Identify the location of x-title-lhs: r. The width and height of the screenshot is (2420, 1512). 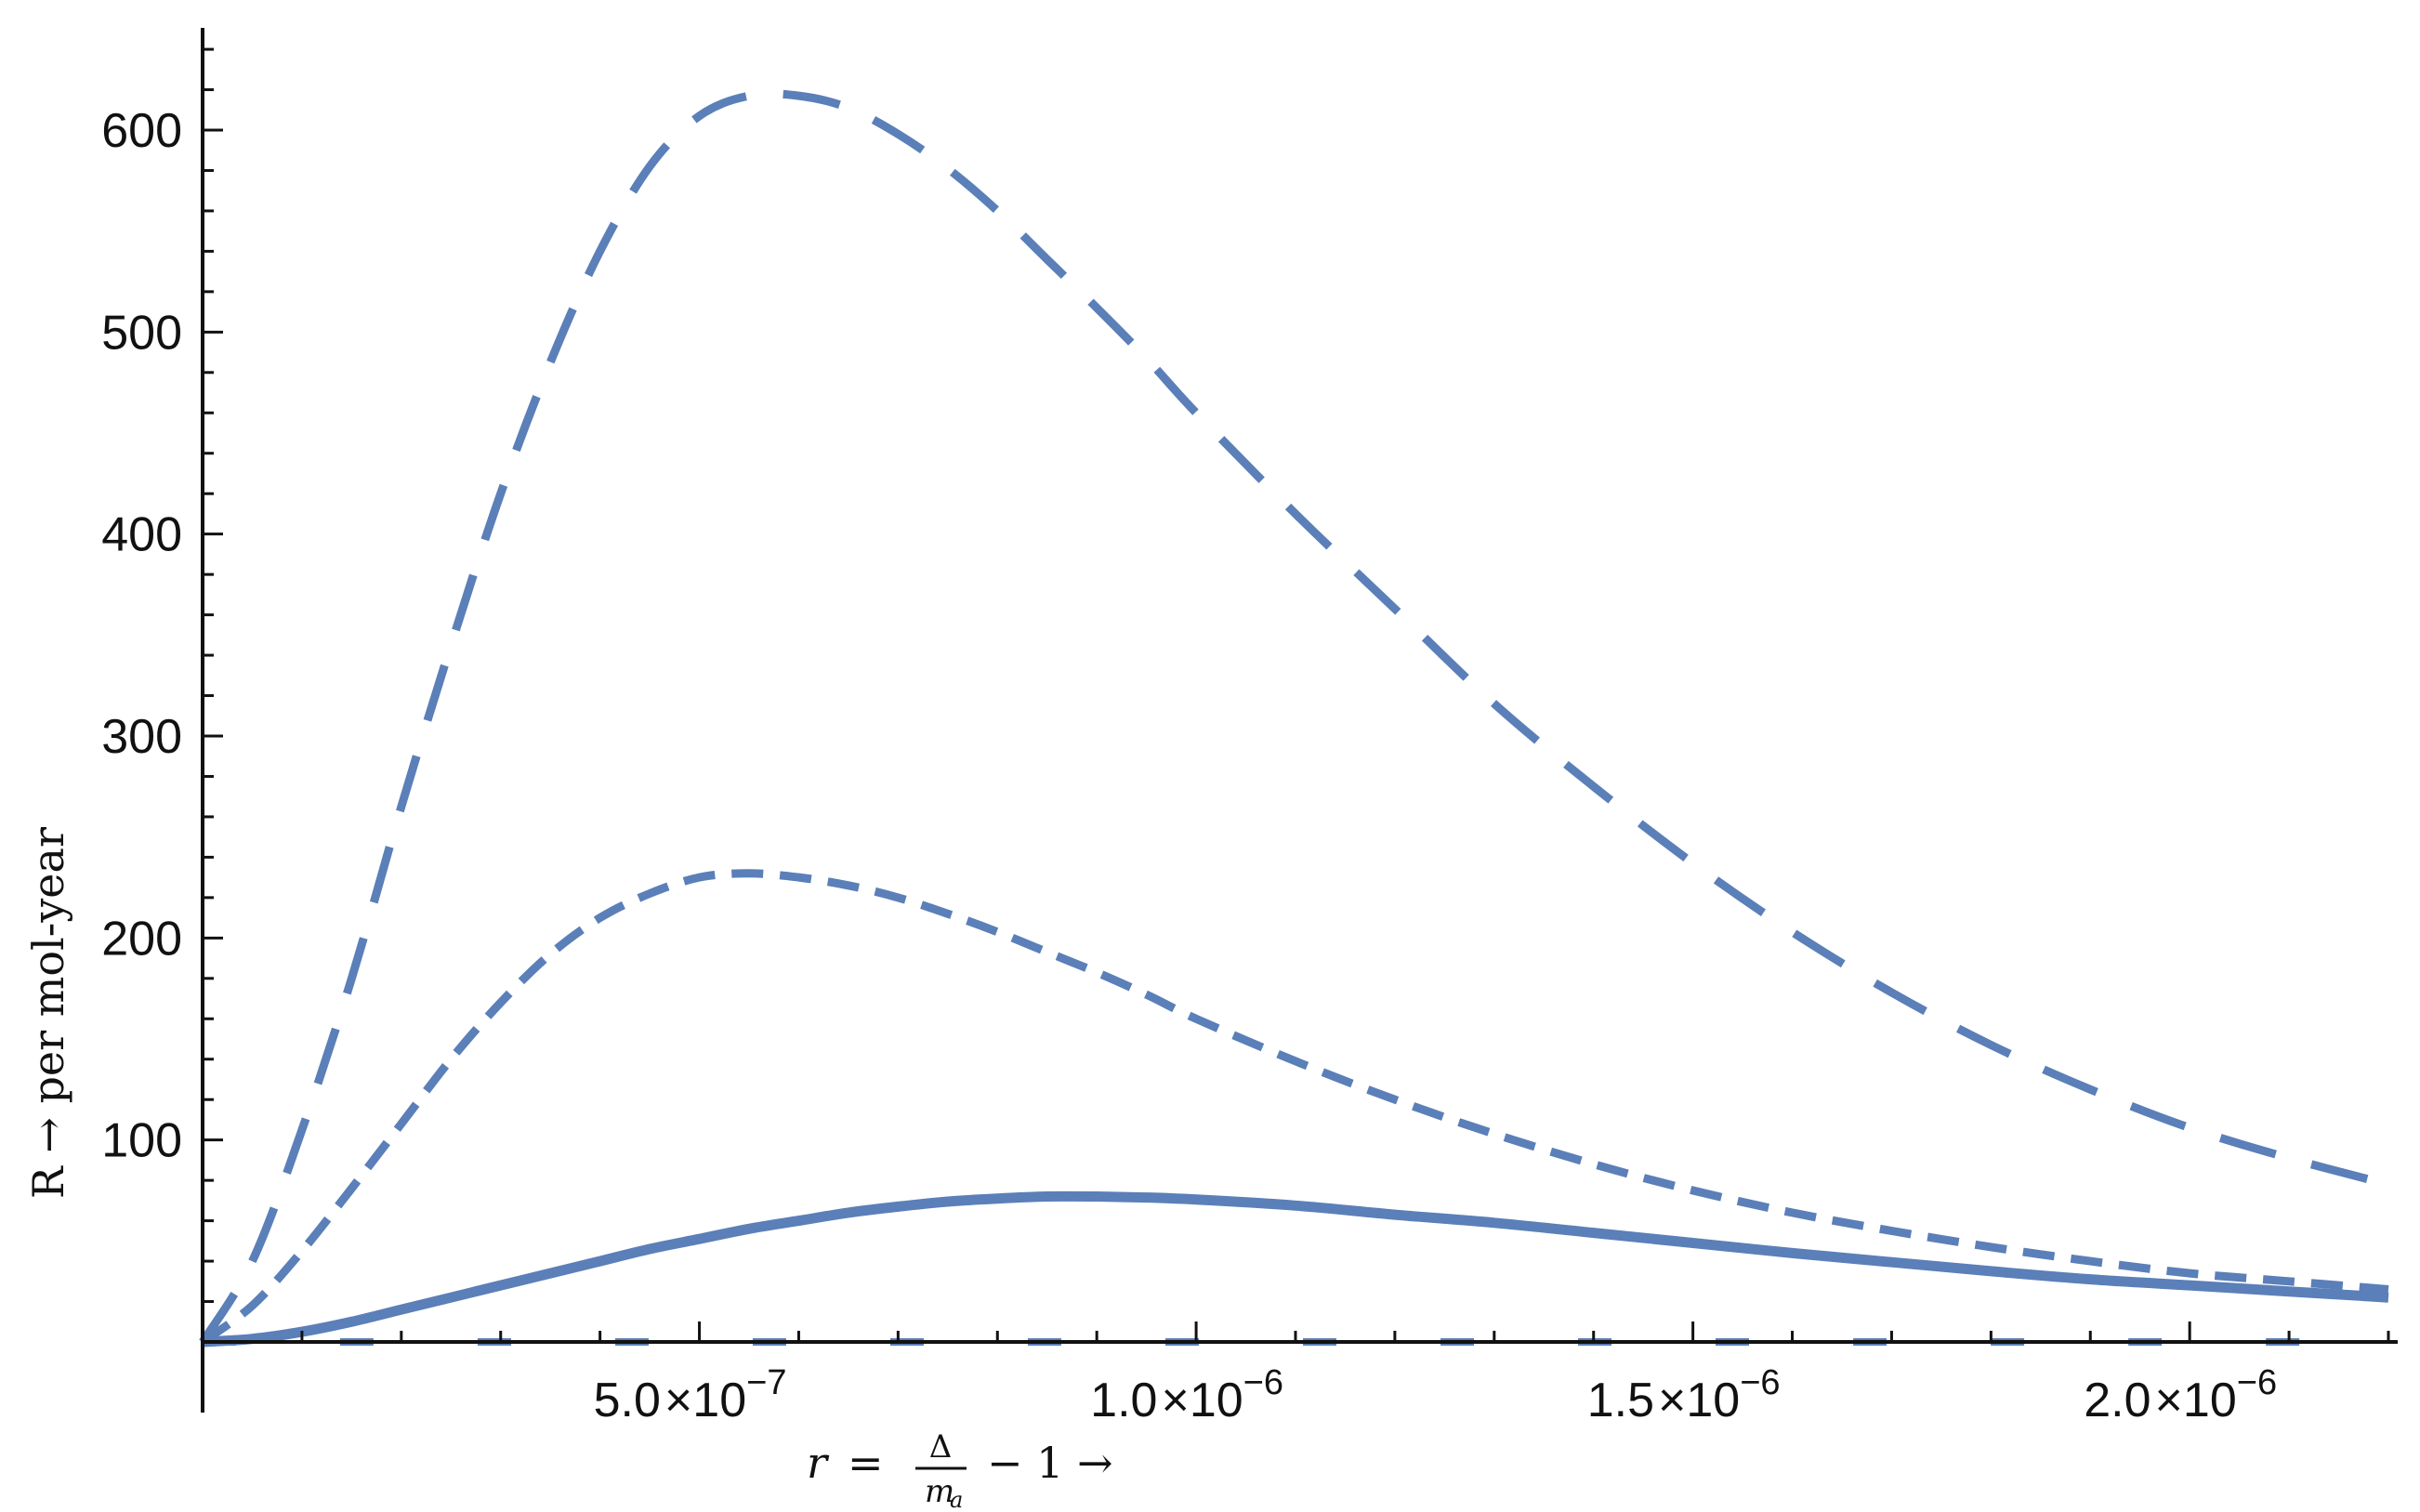
(818, 1463).